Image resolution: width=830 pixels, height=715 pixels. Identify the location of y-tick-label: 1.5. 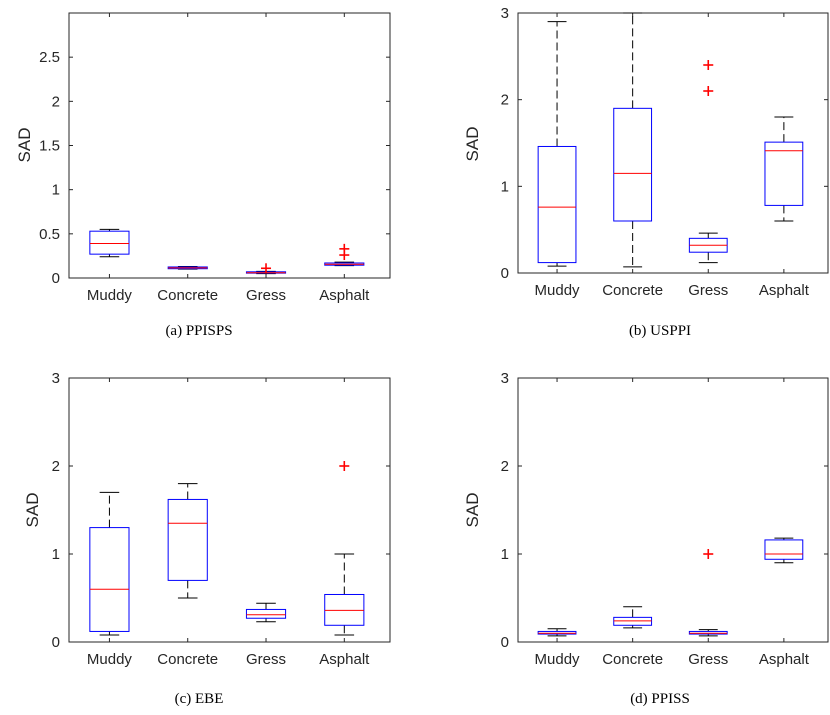
(49, 146).